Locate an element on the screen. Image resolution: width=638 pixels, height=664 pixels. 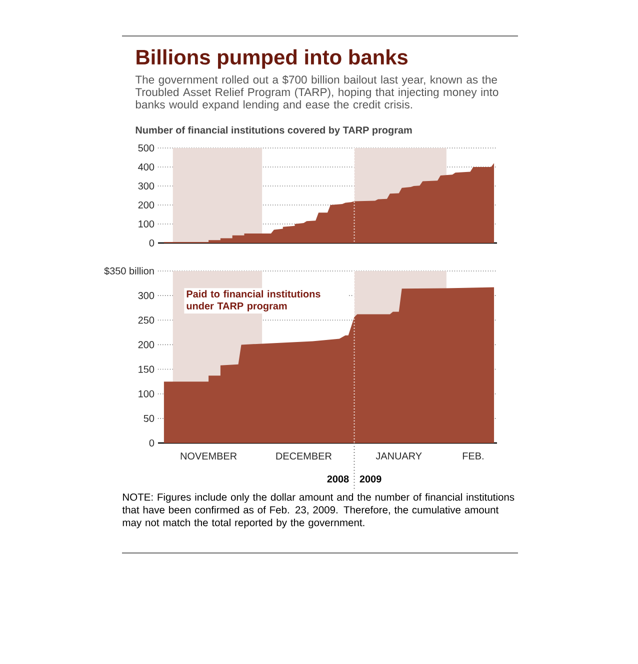
chart-title: Billions pumped into banks is located at coordinates (272, 59).